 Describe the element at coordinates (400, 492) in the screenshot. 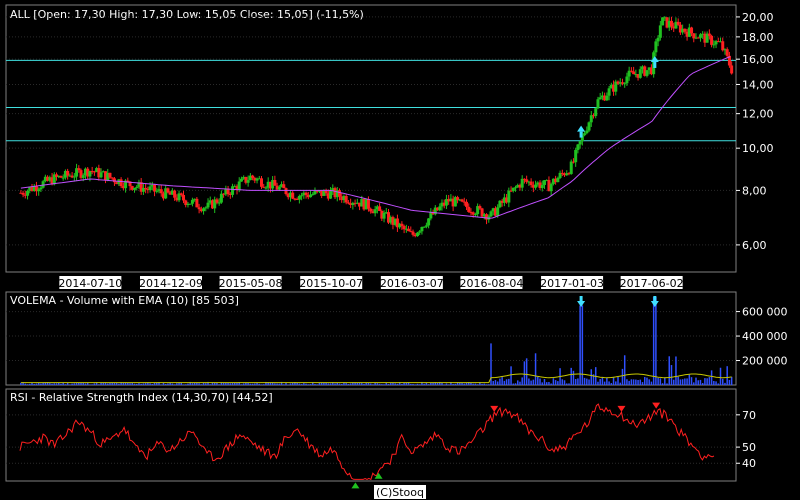

I see `credit-box` at that location.